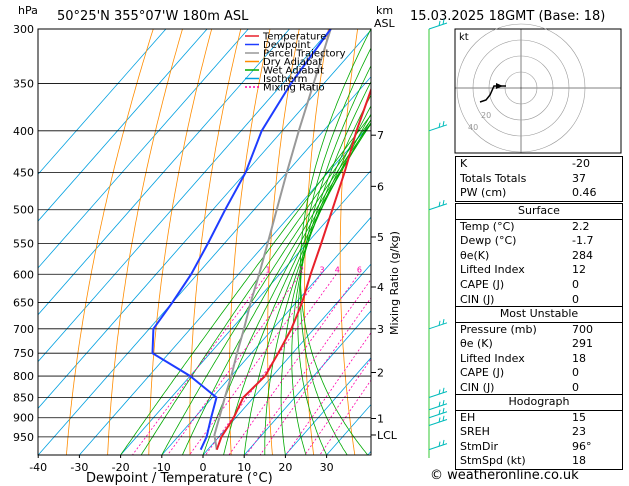 This screenshot has width=629, height=486. Describe the element at coordinates (488, 241) in the screenshot. I see `row-label: Dewp (°C)` at that location.